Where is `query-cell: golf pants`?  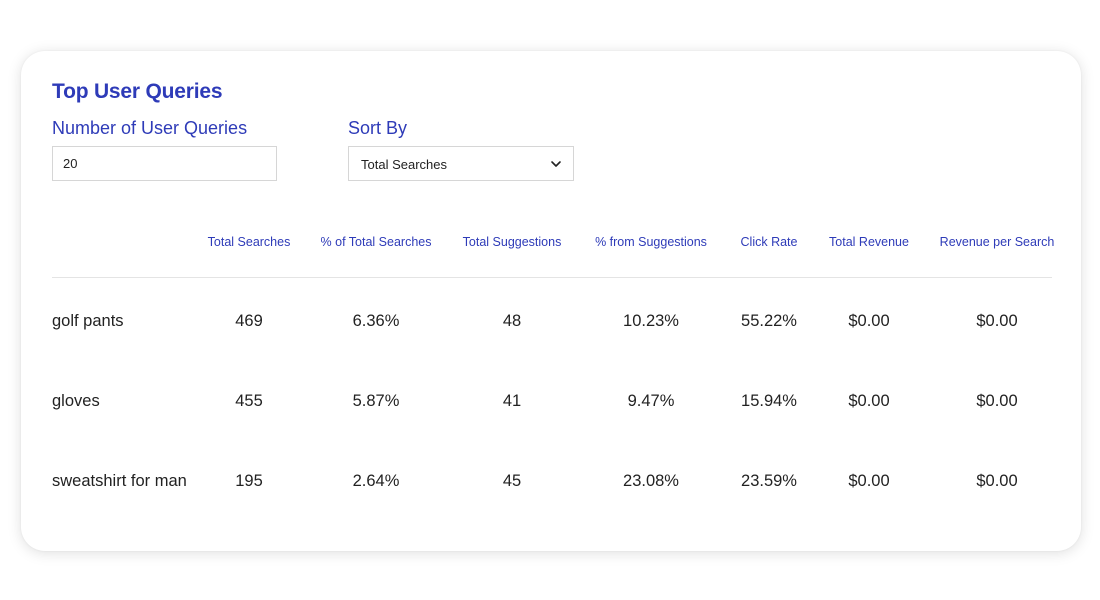
query-cell: golf pants is located at coordinates (88, 321).